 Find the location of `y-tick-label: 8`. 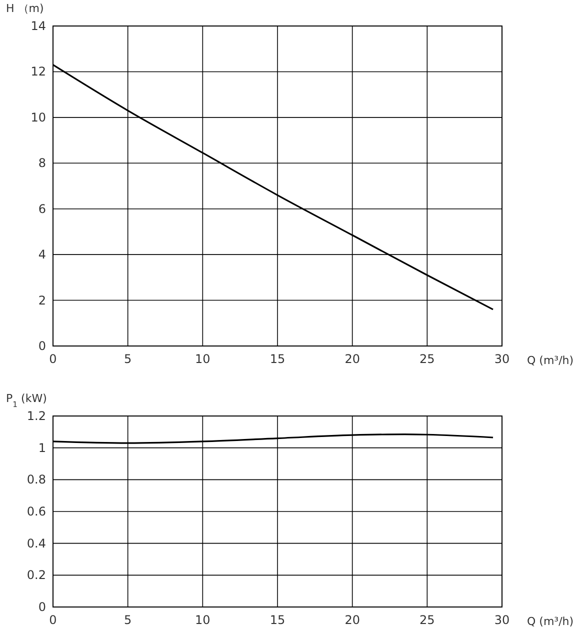

y-tick-label: 8 is located at coordinates (42, 163).